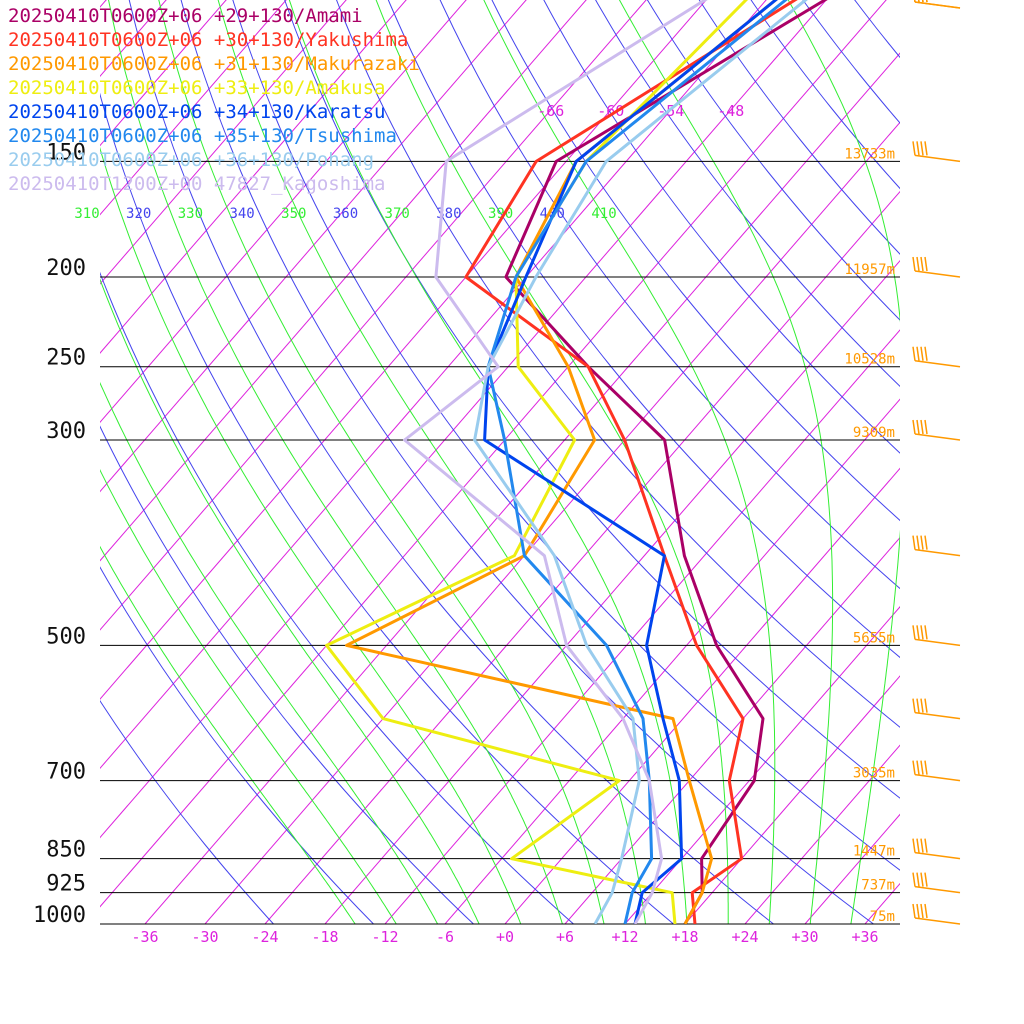 This screenshot has height=1024, width=1024. What do you see at coordinates (197, 184) in the screenshot?
I see `legend-entry-kagoshima: 20250410T1200Z+00 47827_Kagoshima` at bounding box center [197, 184].